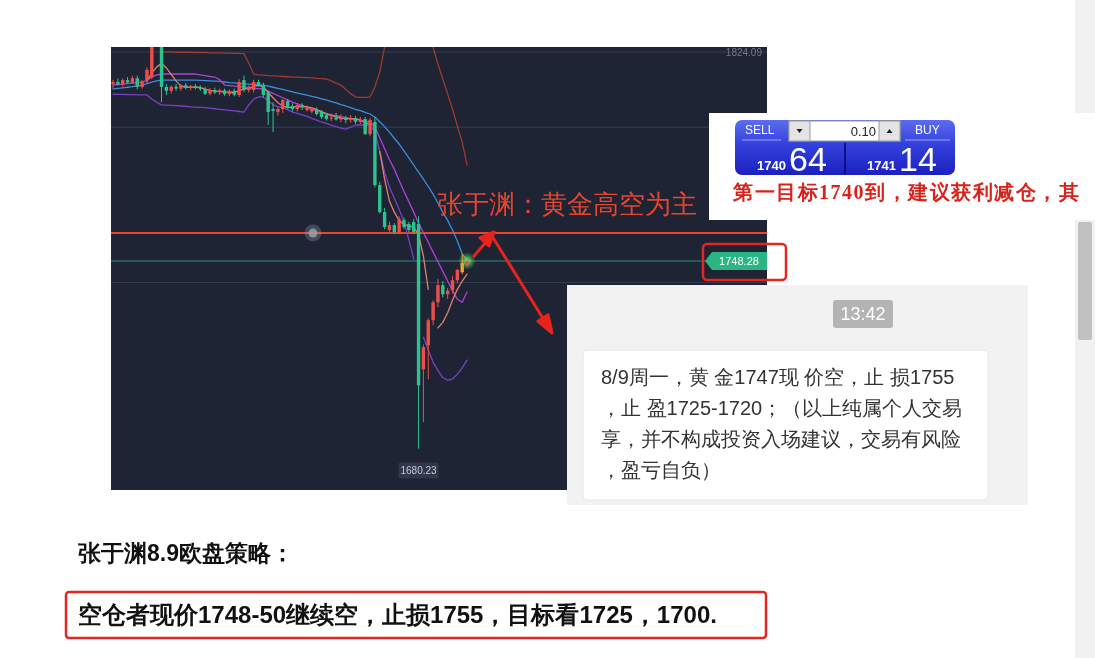 Image resolution: width=1095 pixels, height=658 pixels. What do you see at coordinates (927, 130) in the screenshot?
I see `text: BUY` at bounding box center [927, 130].